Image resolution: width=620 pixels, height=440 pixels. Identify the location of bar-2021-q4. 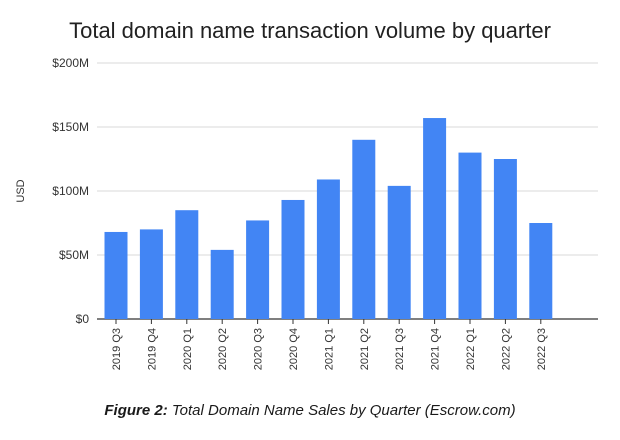
(435, 218).